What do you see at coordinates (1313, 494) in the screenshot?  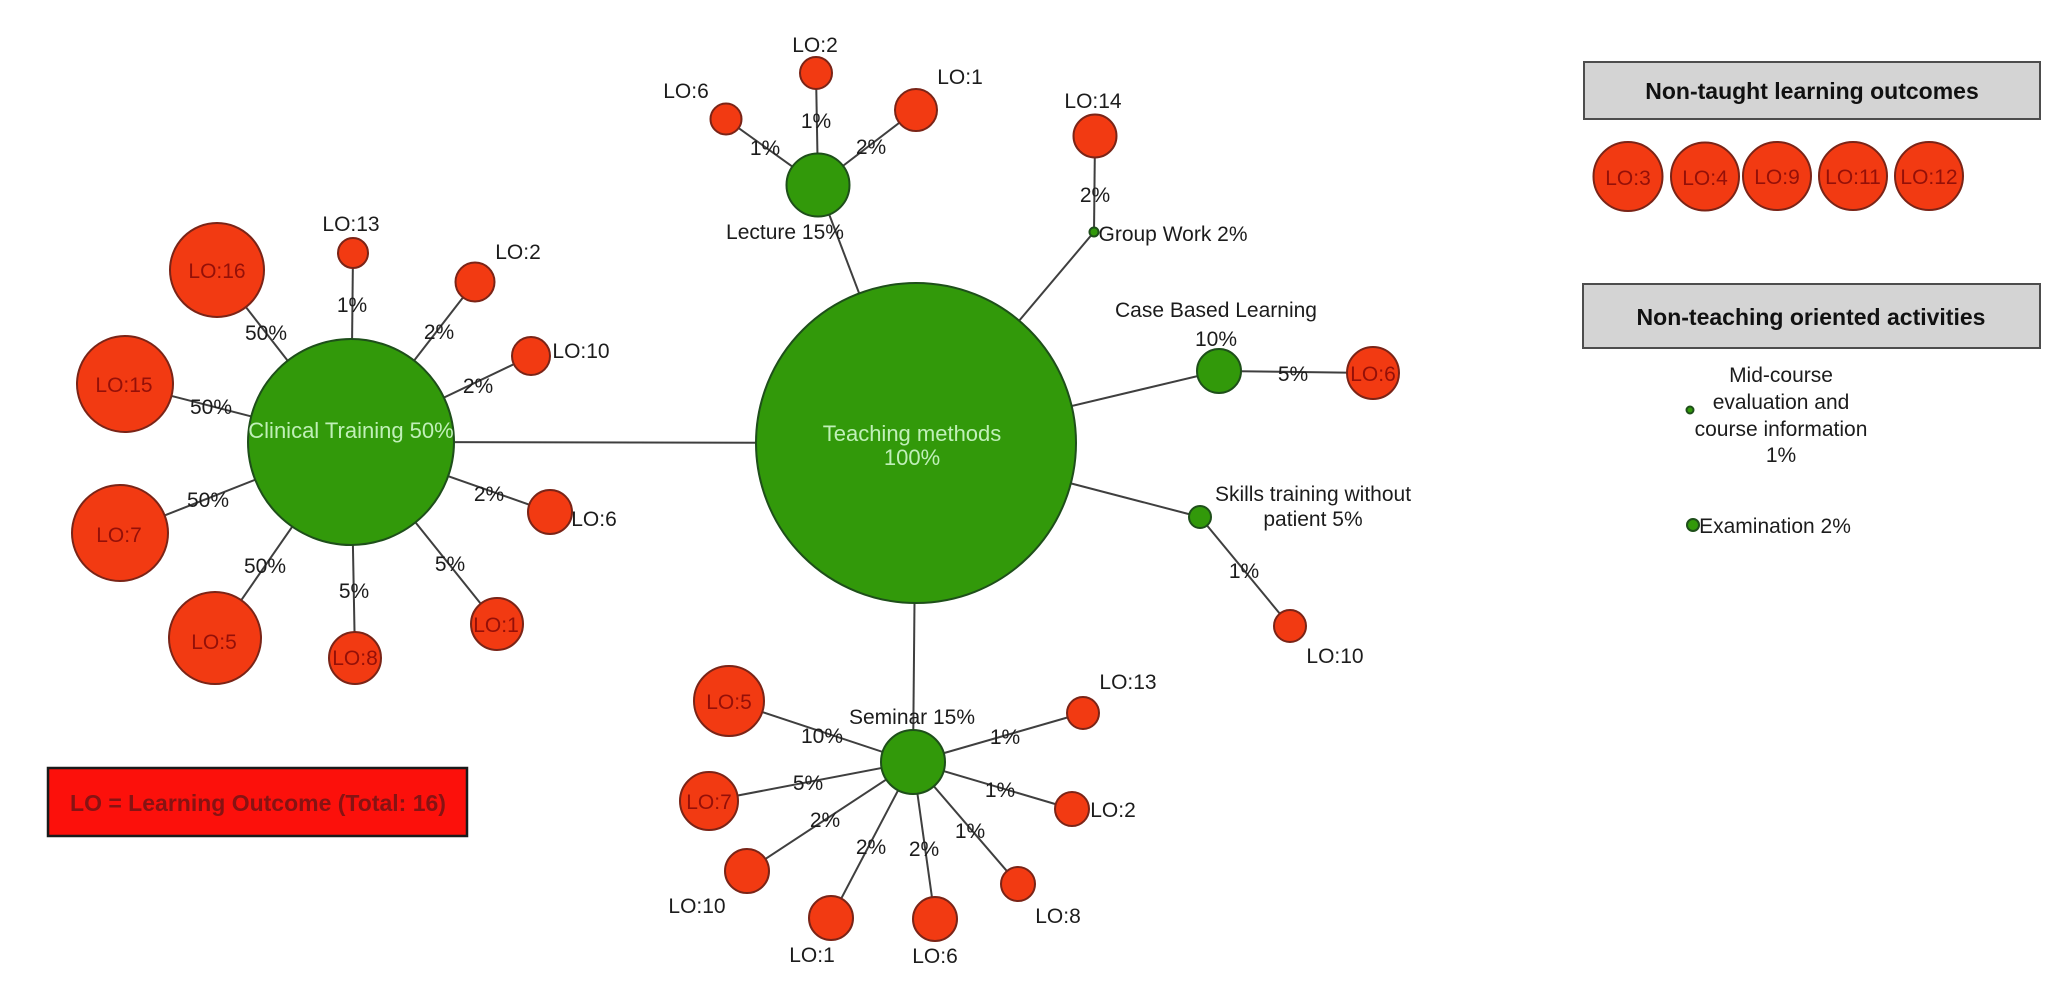 I see `svg-text: Skills training without` at bounding box center [1313, 494].